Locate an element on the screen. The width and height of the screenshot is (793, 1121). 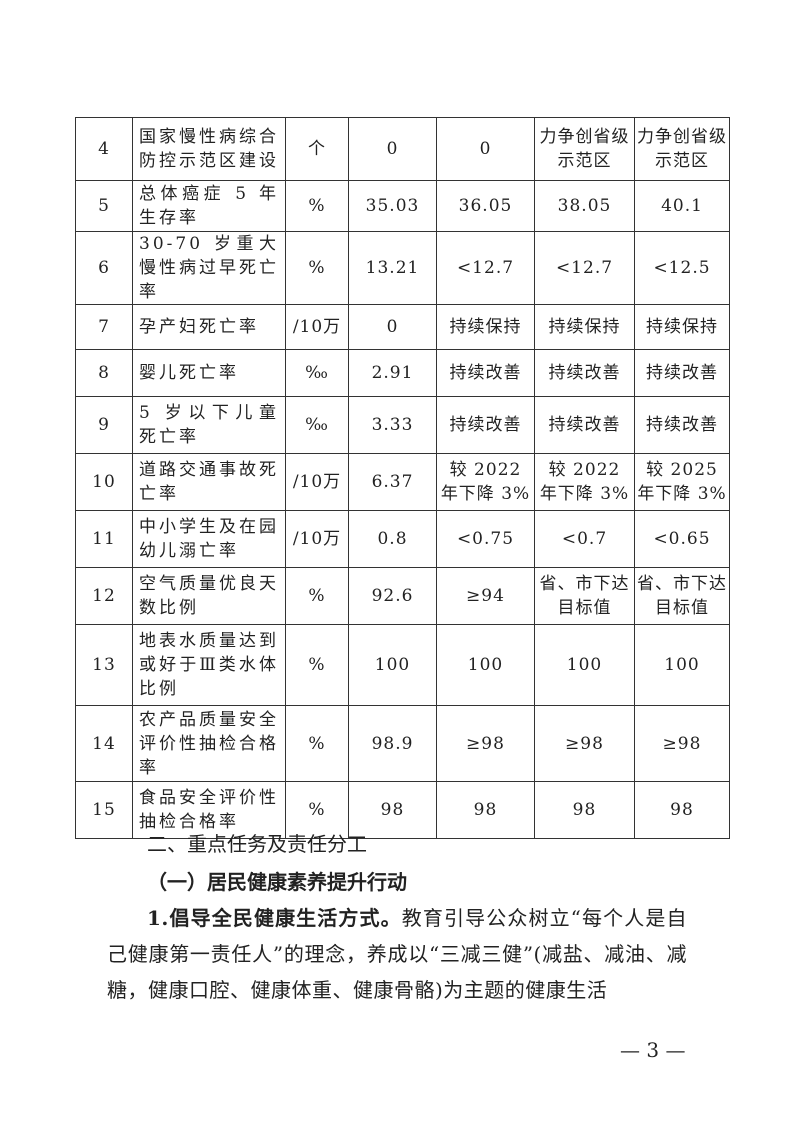
row-number: 12 is located at coordinates (104, 596).